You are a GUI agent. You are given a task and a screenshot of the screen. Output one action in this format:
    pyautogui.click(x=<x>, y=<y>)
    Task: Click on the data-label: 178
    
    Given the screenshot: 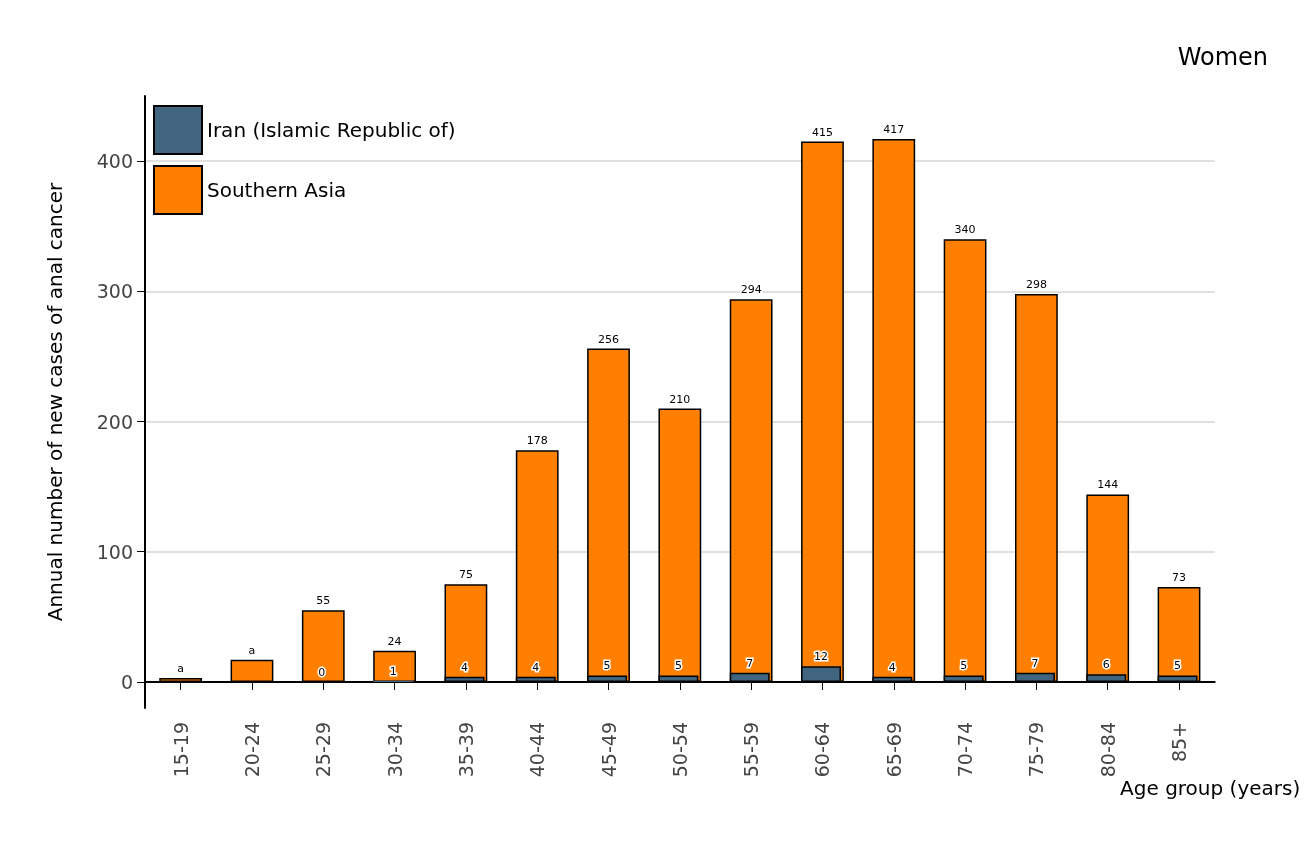 What is the action you would take?
    pyautogui.click(x=537, y=441)
    